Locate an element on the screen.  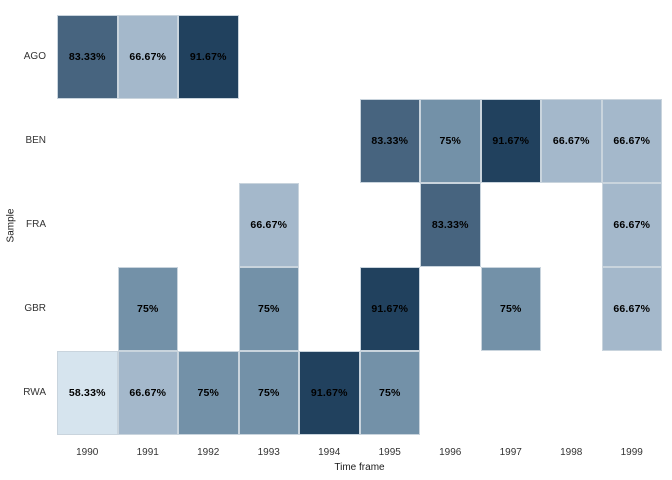
heatmap-cell-BEN-1998: 66.67% is located at coordinates (571, 141).